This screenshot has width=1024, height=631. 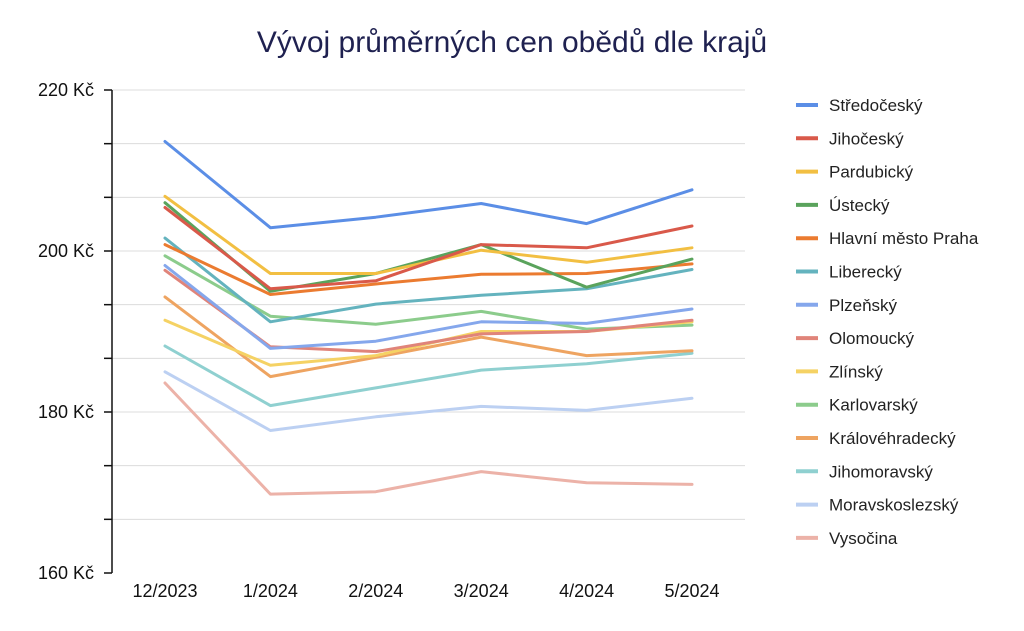 I want to click on legend-item: Plzeňský, so click(x=847, y=305).